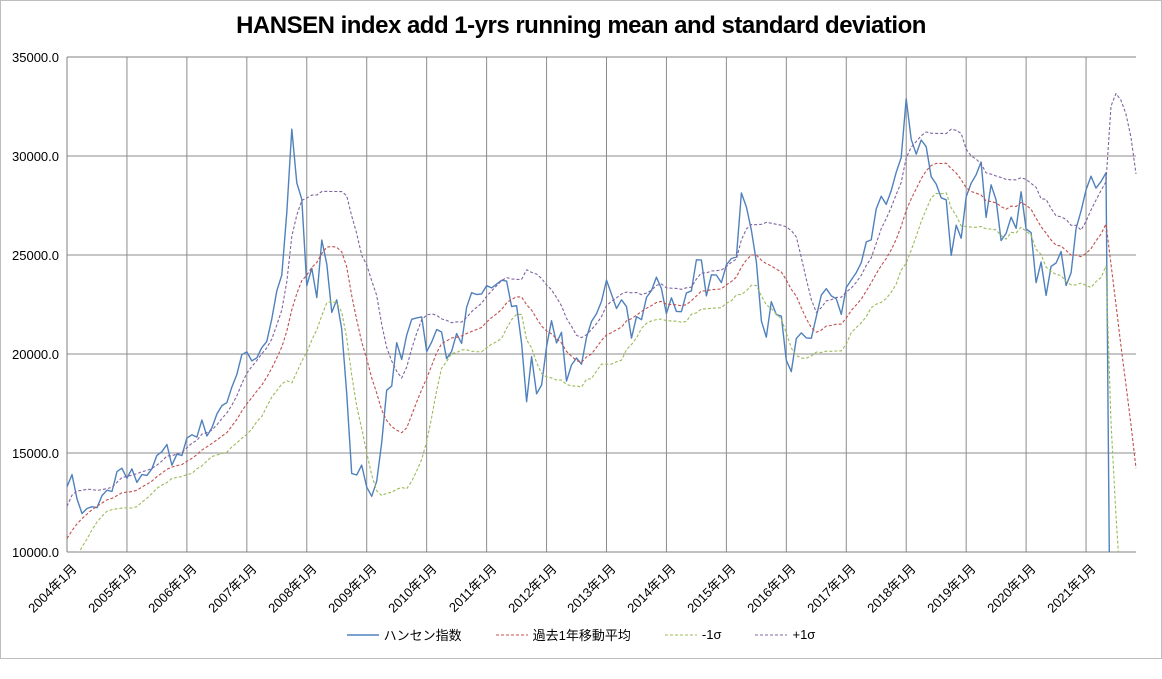  Describe the element at coordinates (35, 552) in the screenshot. I see `y-axis-tick-label: 10000.0` at that location.